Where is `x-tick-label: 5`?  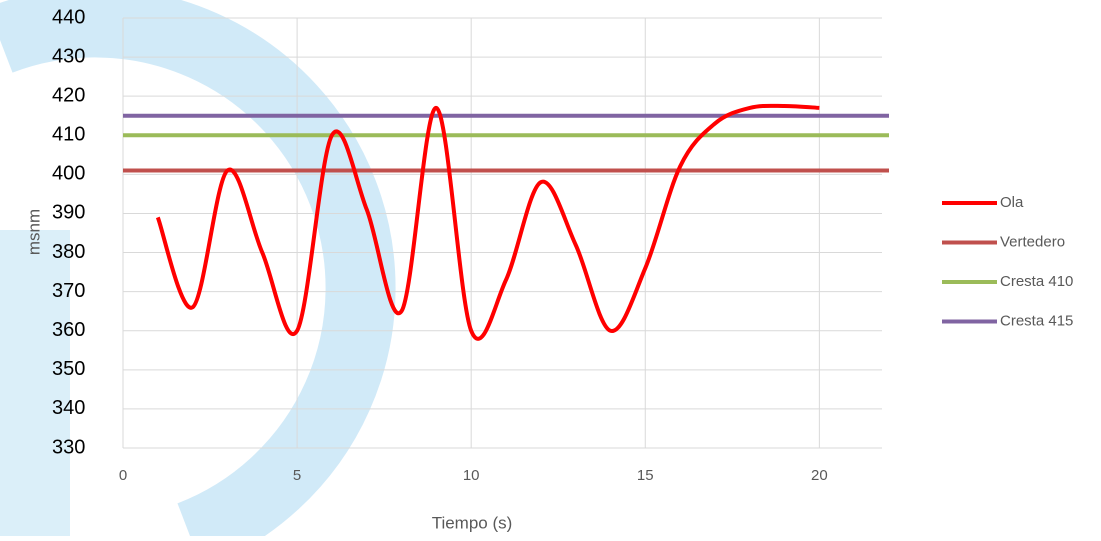
x-tick-label: 5 is located at coordinates (297, 475).